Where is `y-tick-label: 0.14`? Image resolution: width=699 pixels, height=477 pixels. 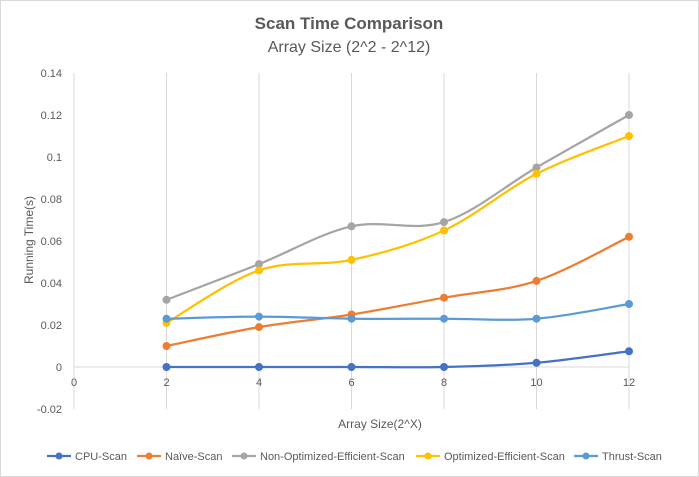
y-tick-label: 0.14 is located at coordinates (51, 74).